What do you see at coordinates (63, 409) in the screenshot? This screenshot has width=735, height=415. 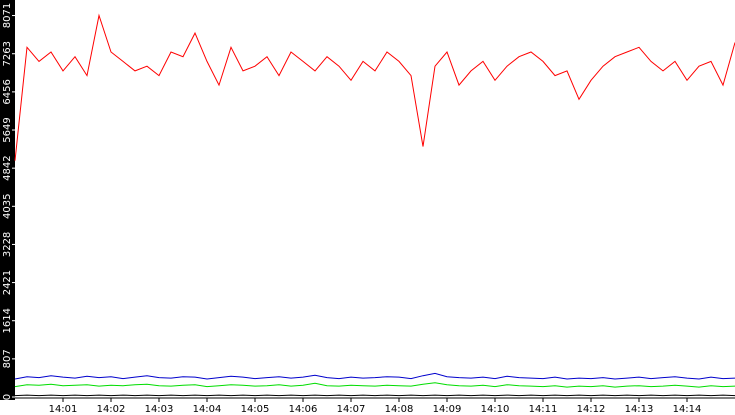 I see `x-tick-label: 14:01` at bounding box center [63, 409].